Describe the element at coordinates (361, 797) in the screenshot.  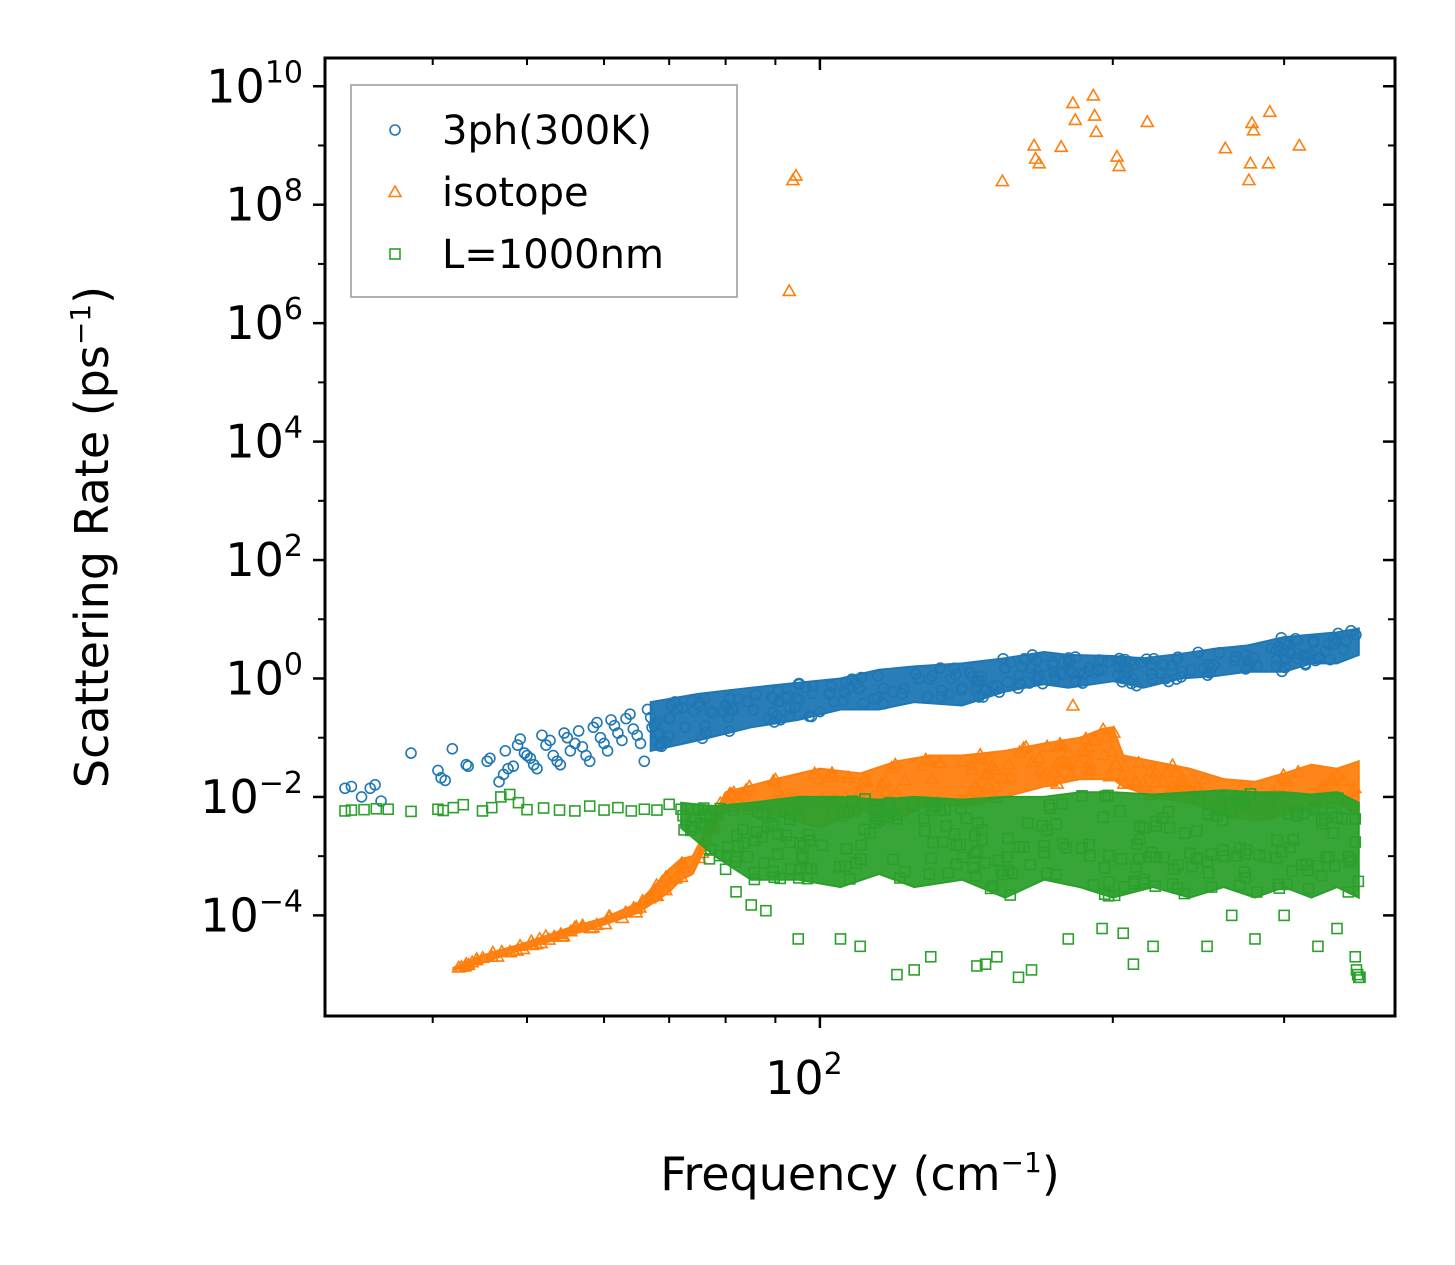
I see `point-3ph-300k--2` at that location.